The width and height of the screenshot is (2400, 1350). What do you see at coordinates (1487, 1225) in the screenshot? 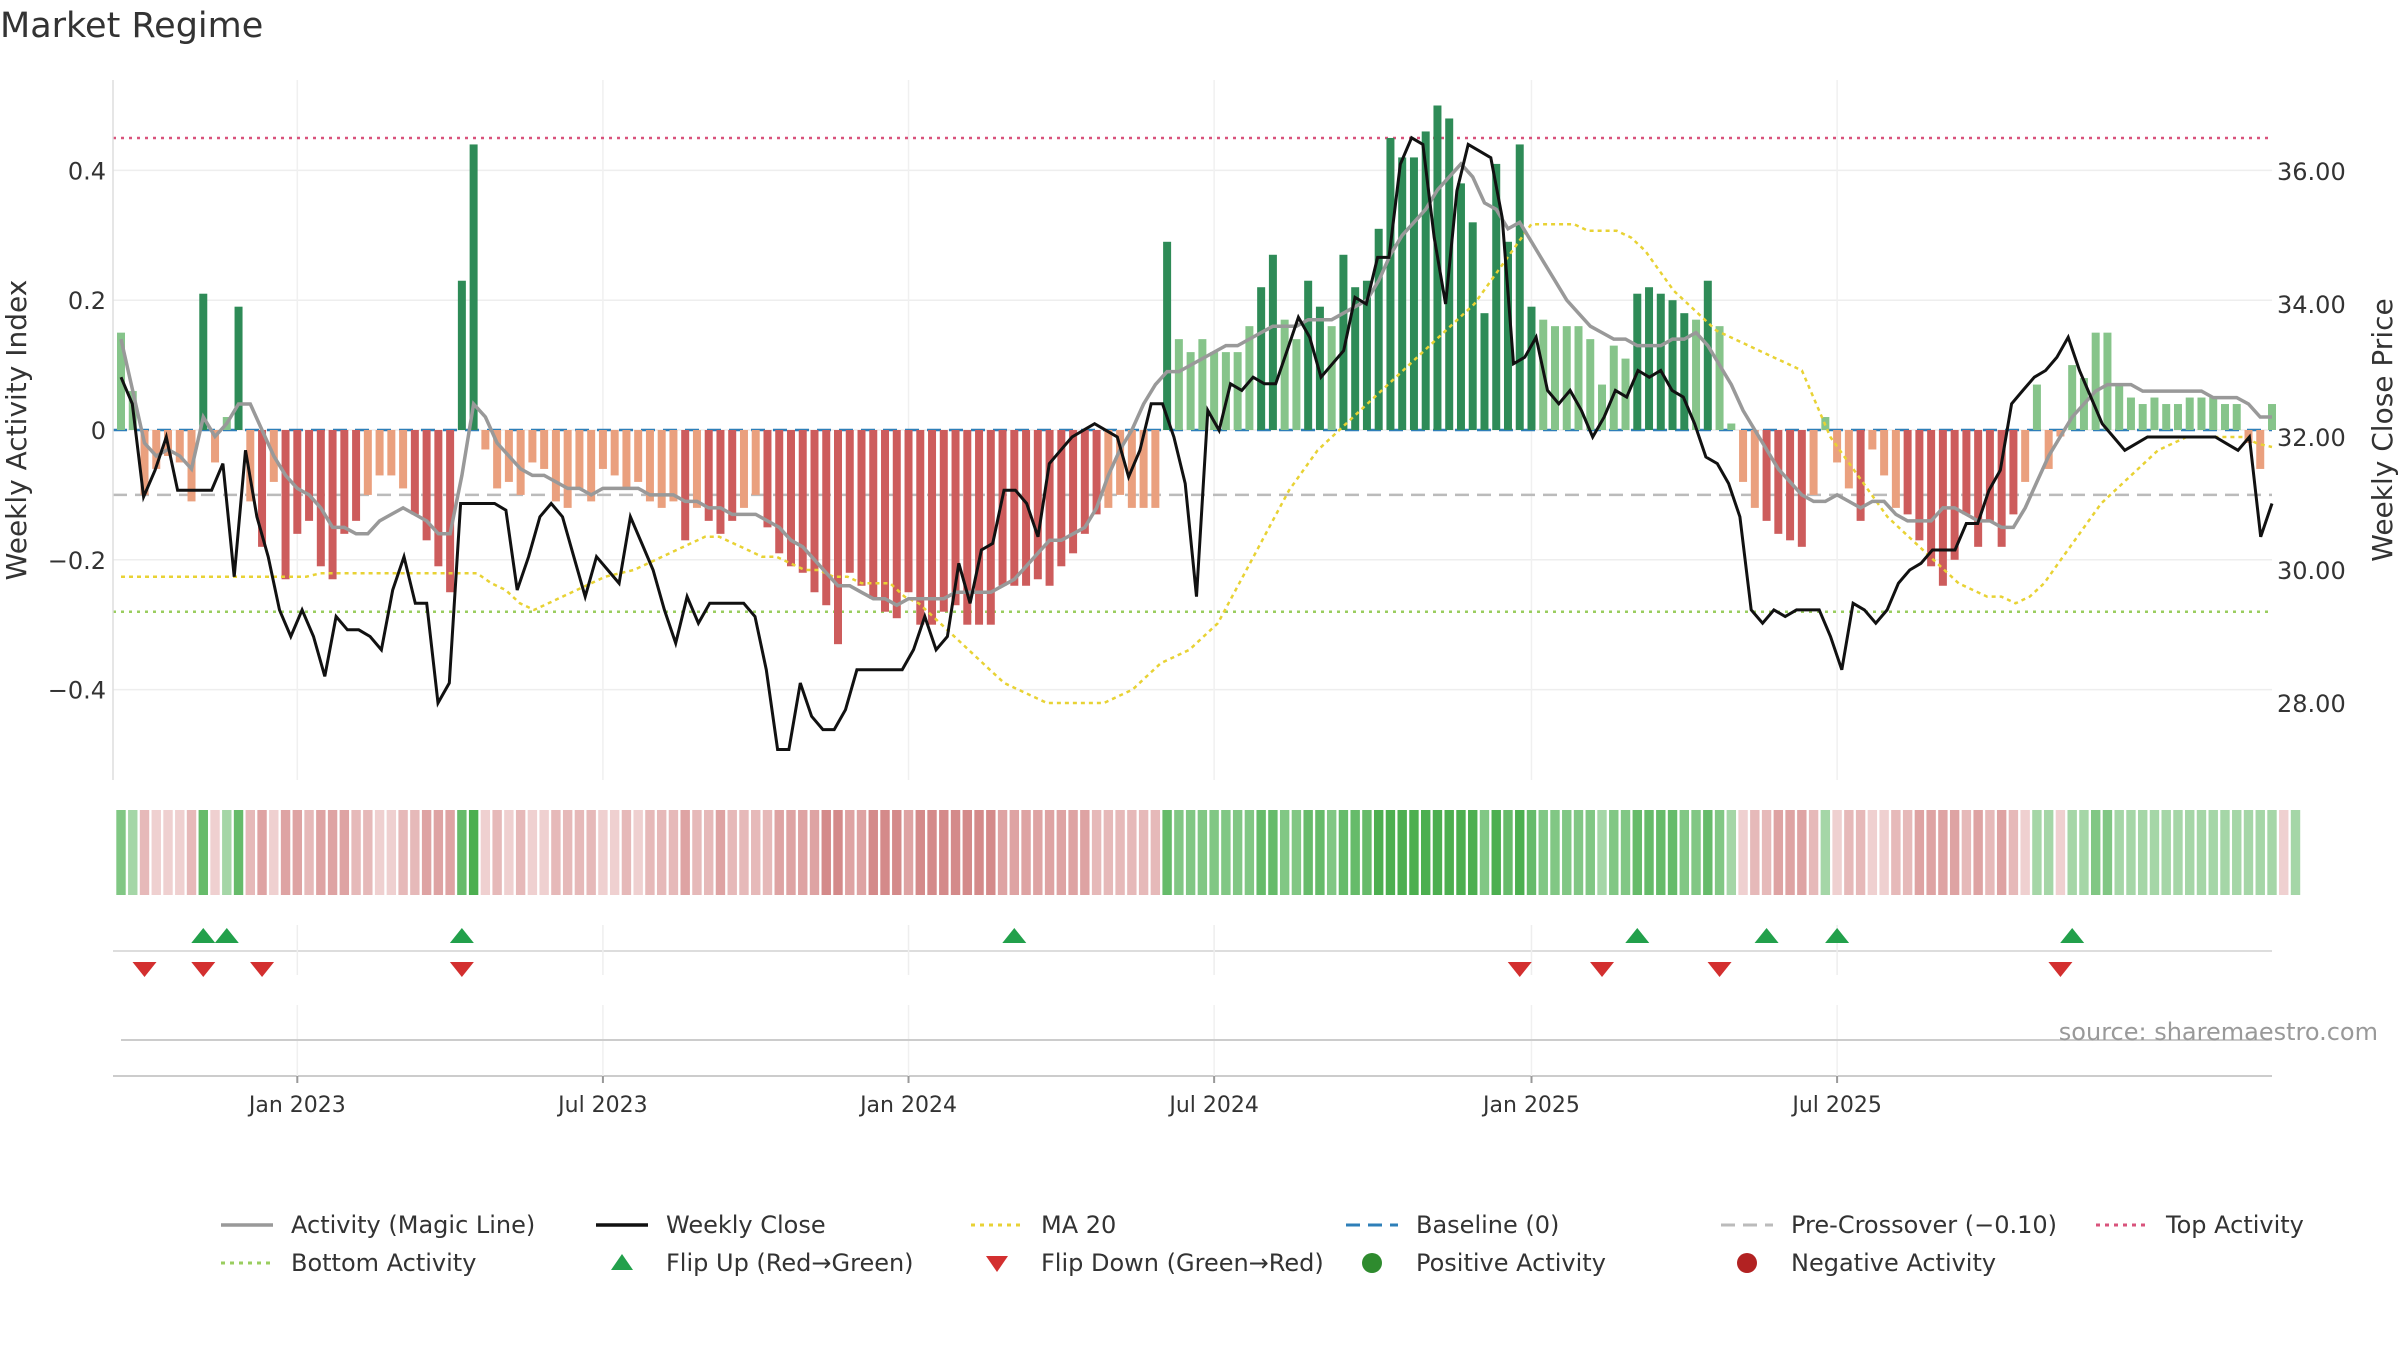
I see `legend-label: Baseline (0)` at bounding box center [1487, 1225].